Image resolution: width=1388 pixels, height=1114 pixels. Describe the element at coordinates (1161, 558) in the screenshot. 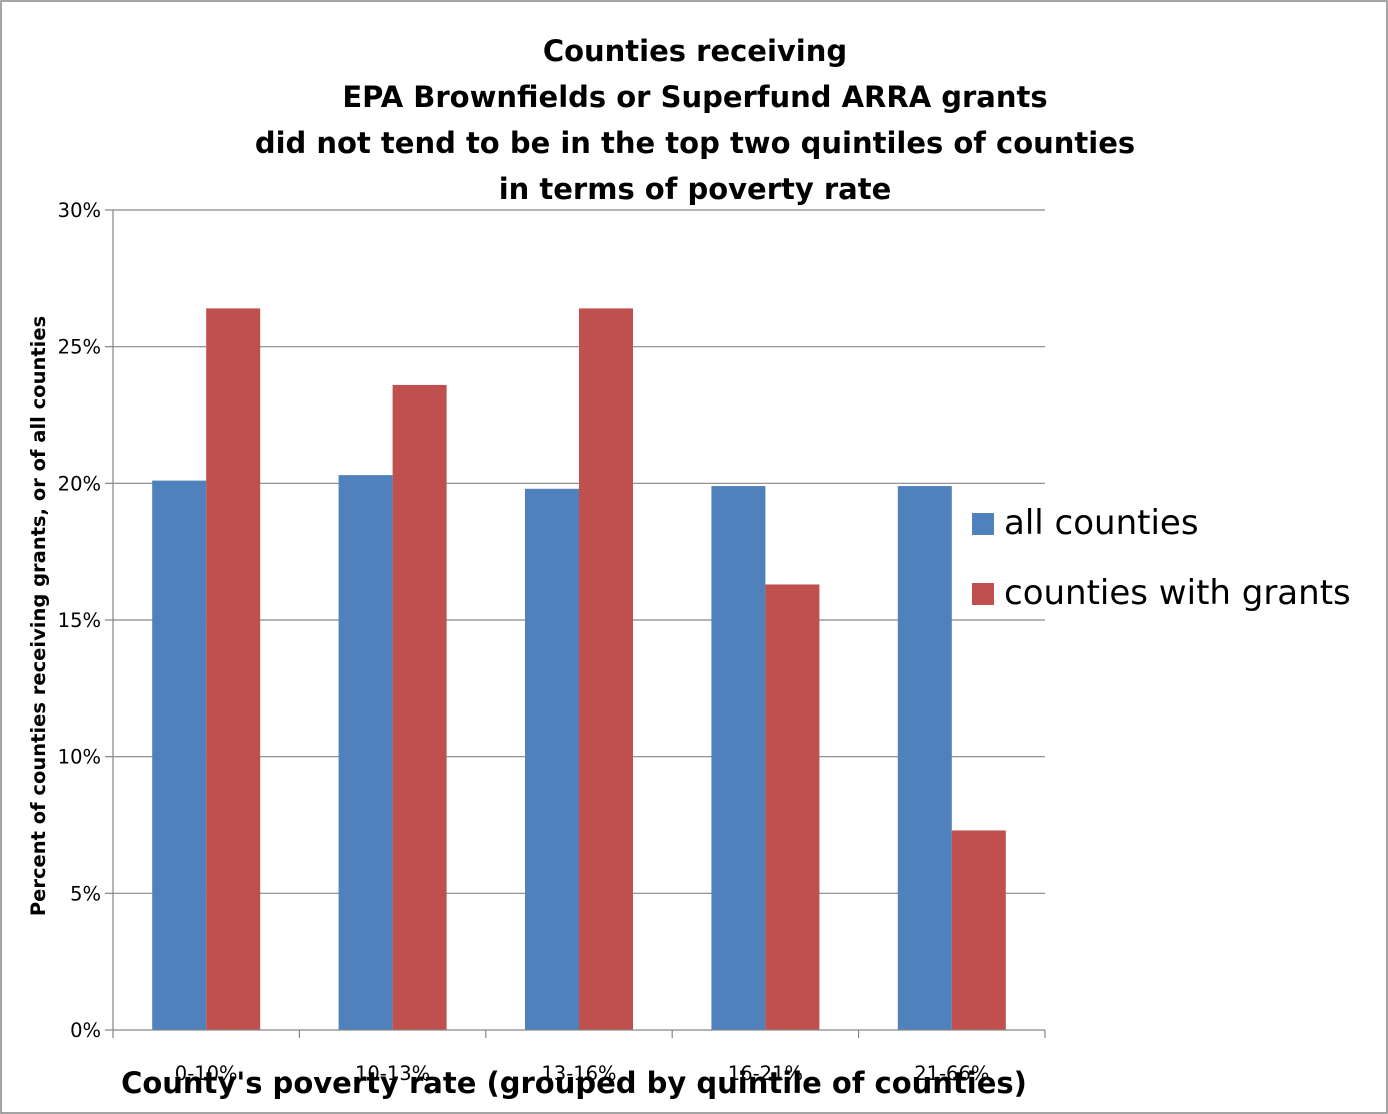

I see `legend: all counties counties with grants` at that location.